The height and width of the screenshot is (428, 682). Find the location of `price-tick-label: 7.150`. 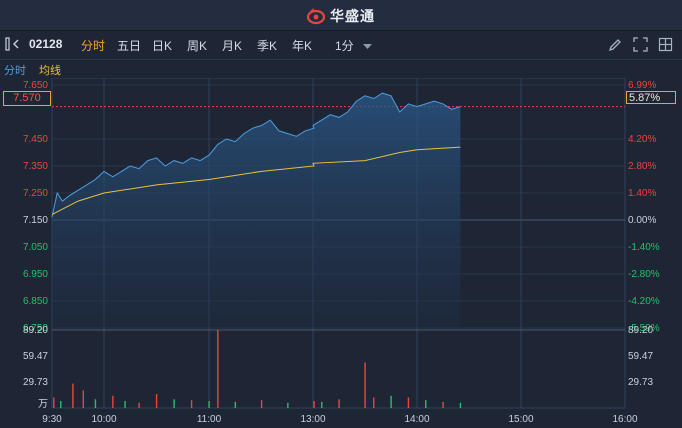

price-tick-label: 7.150 is located at coordinates (35, 220).